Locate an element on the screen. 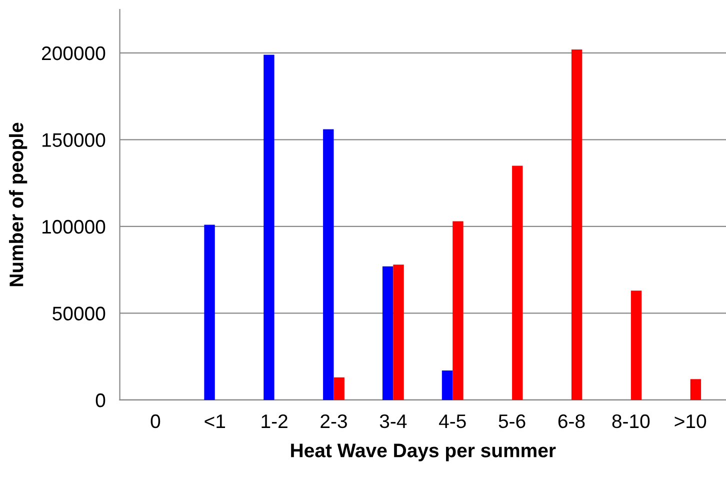  x-tick-label: 3-4 is located at coordinates (393, 421).